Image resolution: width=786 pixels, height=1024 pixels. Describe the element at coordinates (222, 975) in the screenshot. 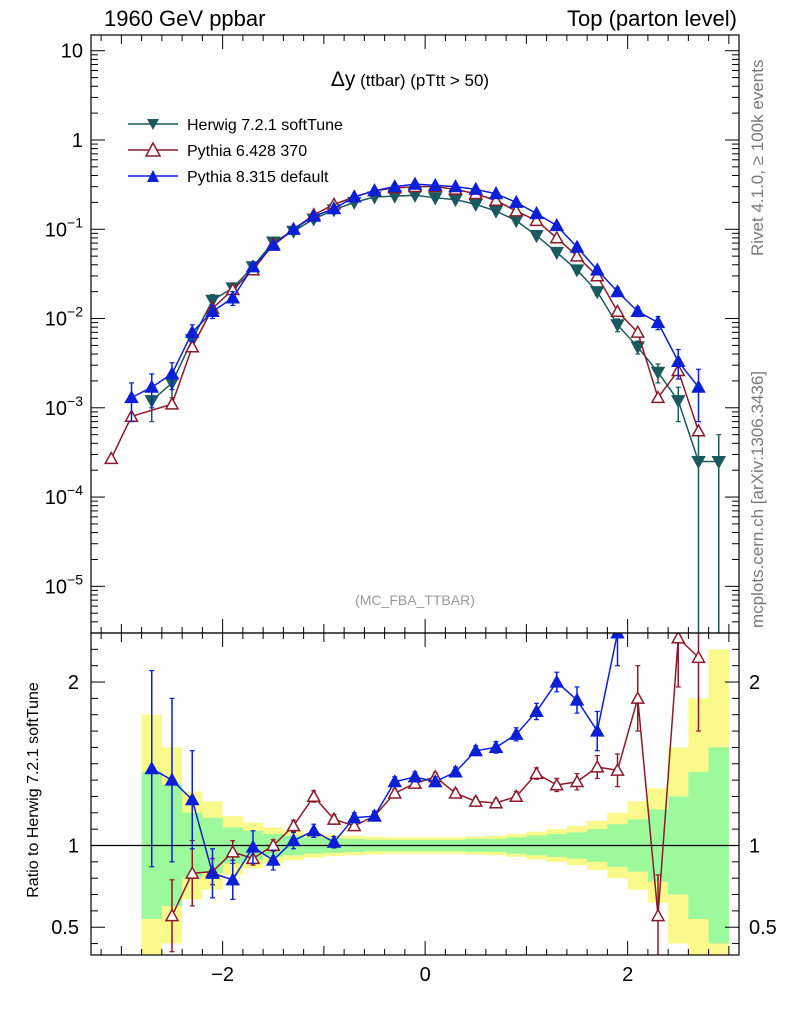

I see `xtick-label: −2` at that location.